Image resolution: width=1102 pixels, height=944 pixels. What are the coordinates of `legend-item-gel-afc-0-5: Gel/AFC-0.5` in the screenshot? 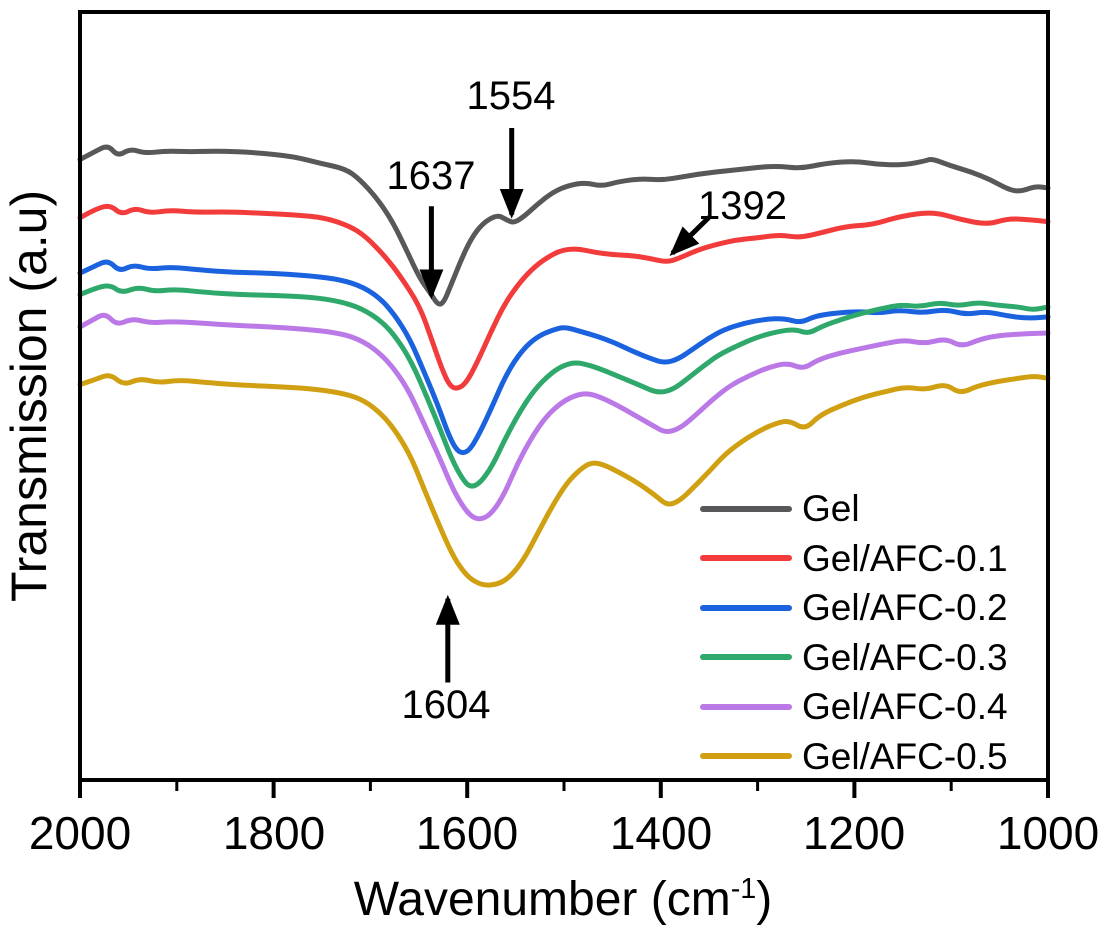 It's located at (854, 757).